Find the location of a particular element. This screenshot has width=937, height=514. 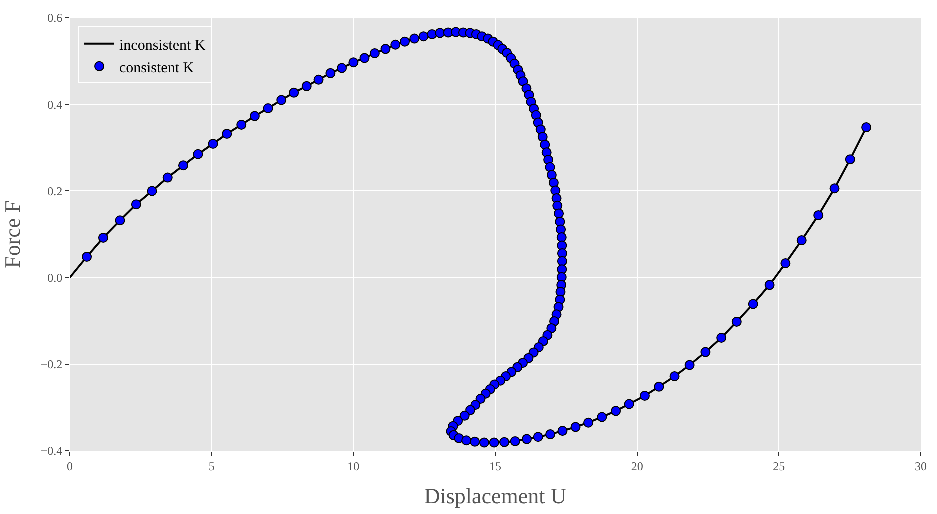

y-tick-label: 0.2 is located at coordinates (55, 191).